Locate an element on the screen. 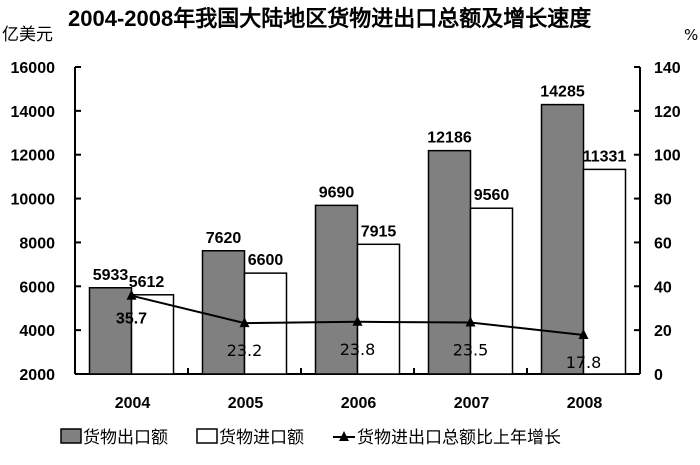  data-label-export: 14285 is located at coordinates (562, 92).